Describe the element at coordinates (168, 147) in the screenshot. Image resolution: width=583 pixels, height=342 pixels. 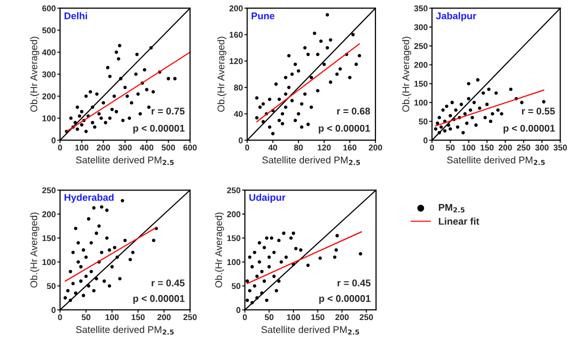
I see `x-tick-label: 500` at that location.